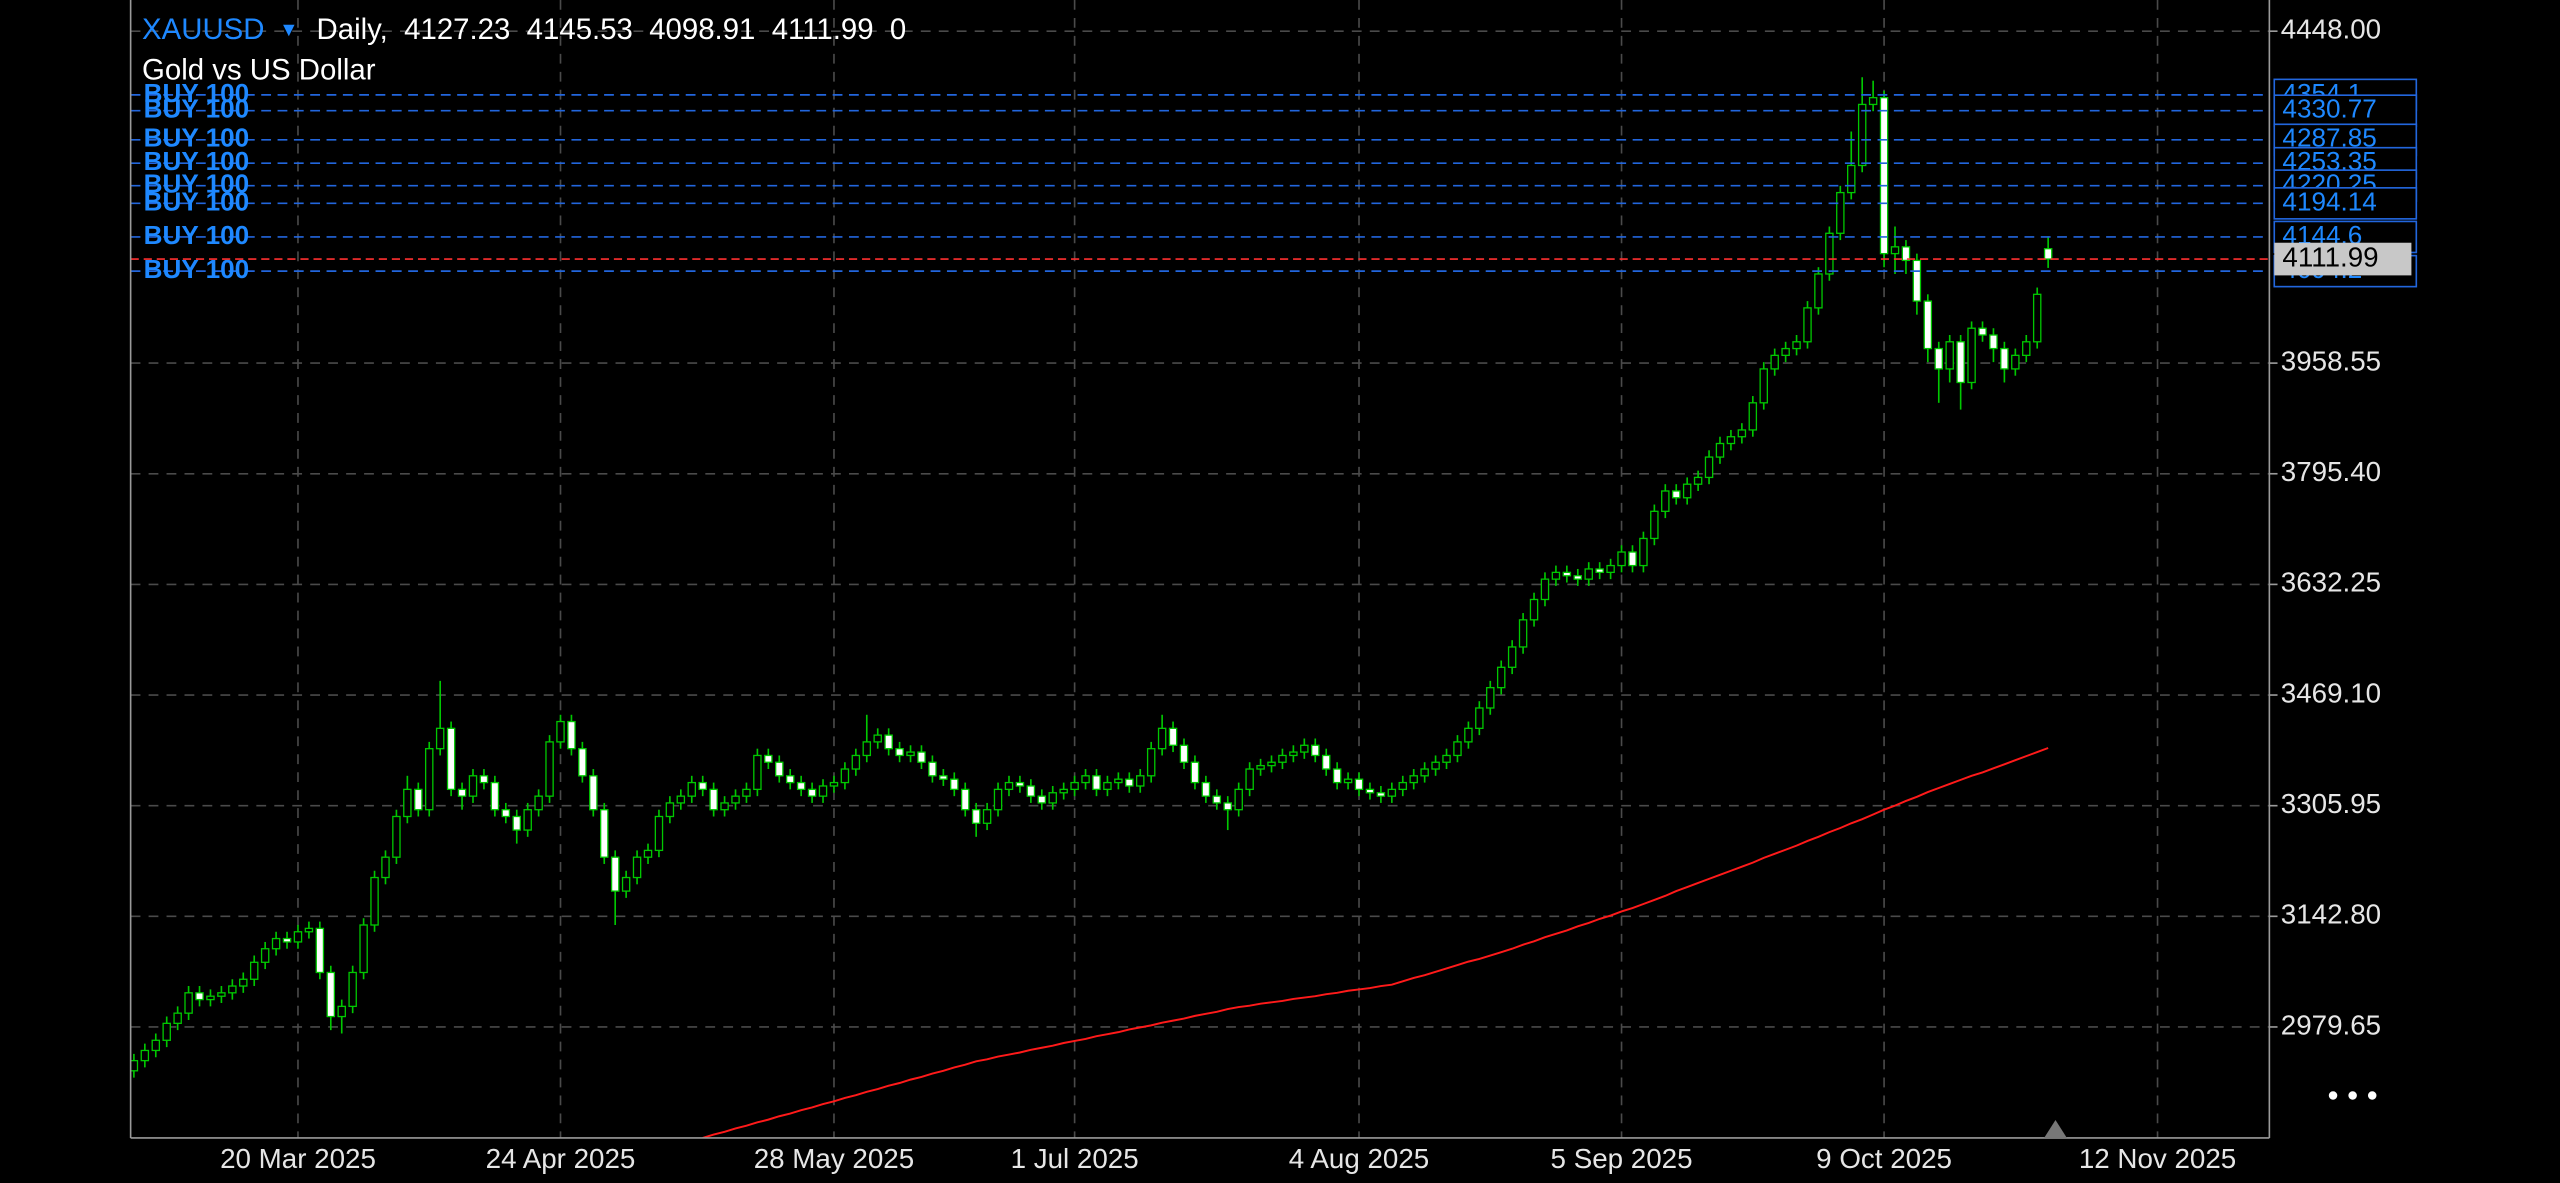  I want to click on order-price-box, so click(2345, 203).